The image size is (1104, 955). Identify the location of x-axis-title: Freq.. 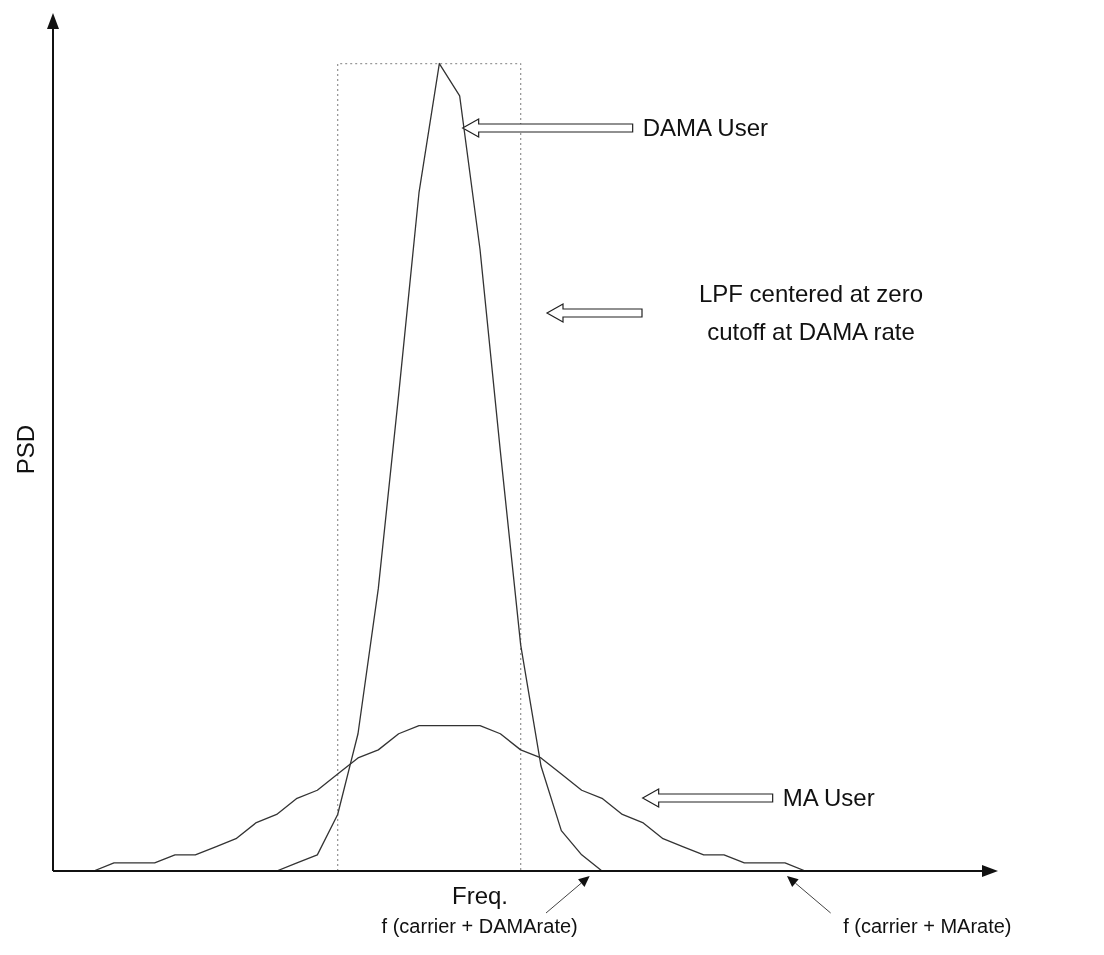
(480, 896).